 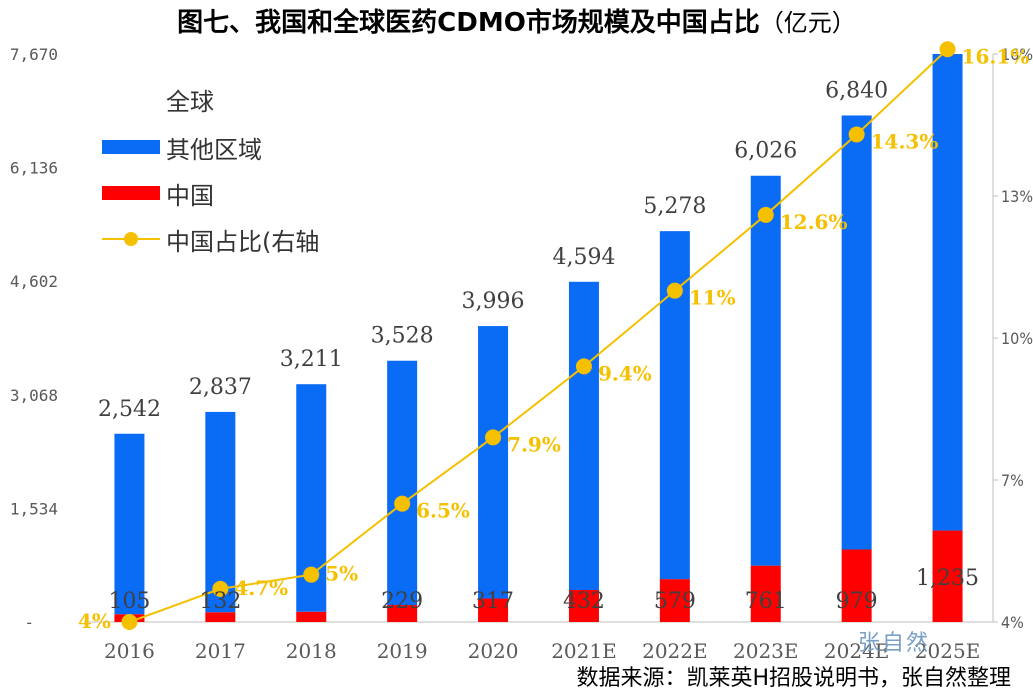 I want to click on share-label: 4%, so click(x=94, y=621).